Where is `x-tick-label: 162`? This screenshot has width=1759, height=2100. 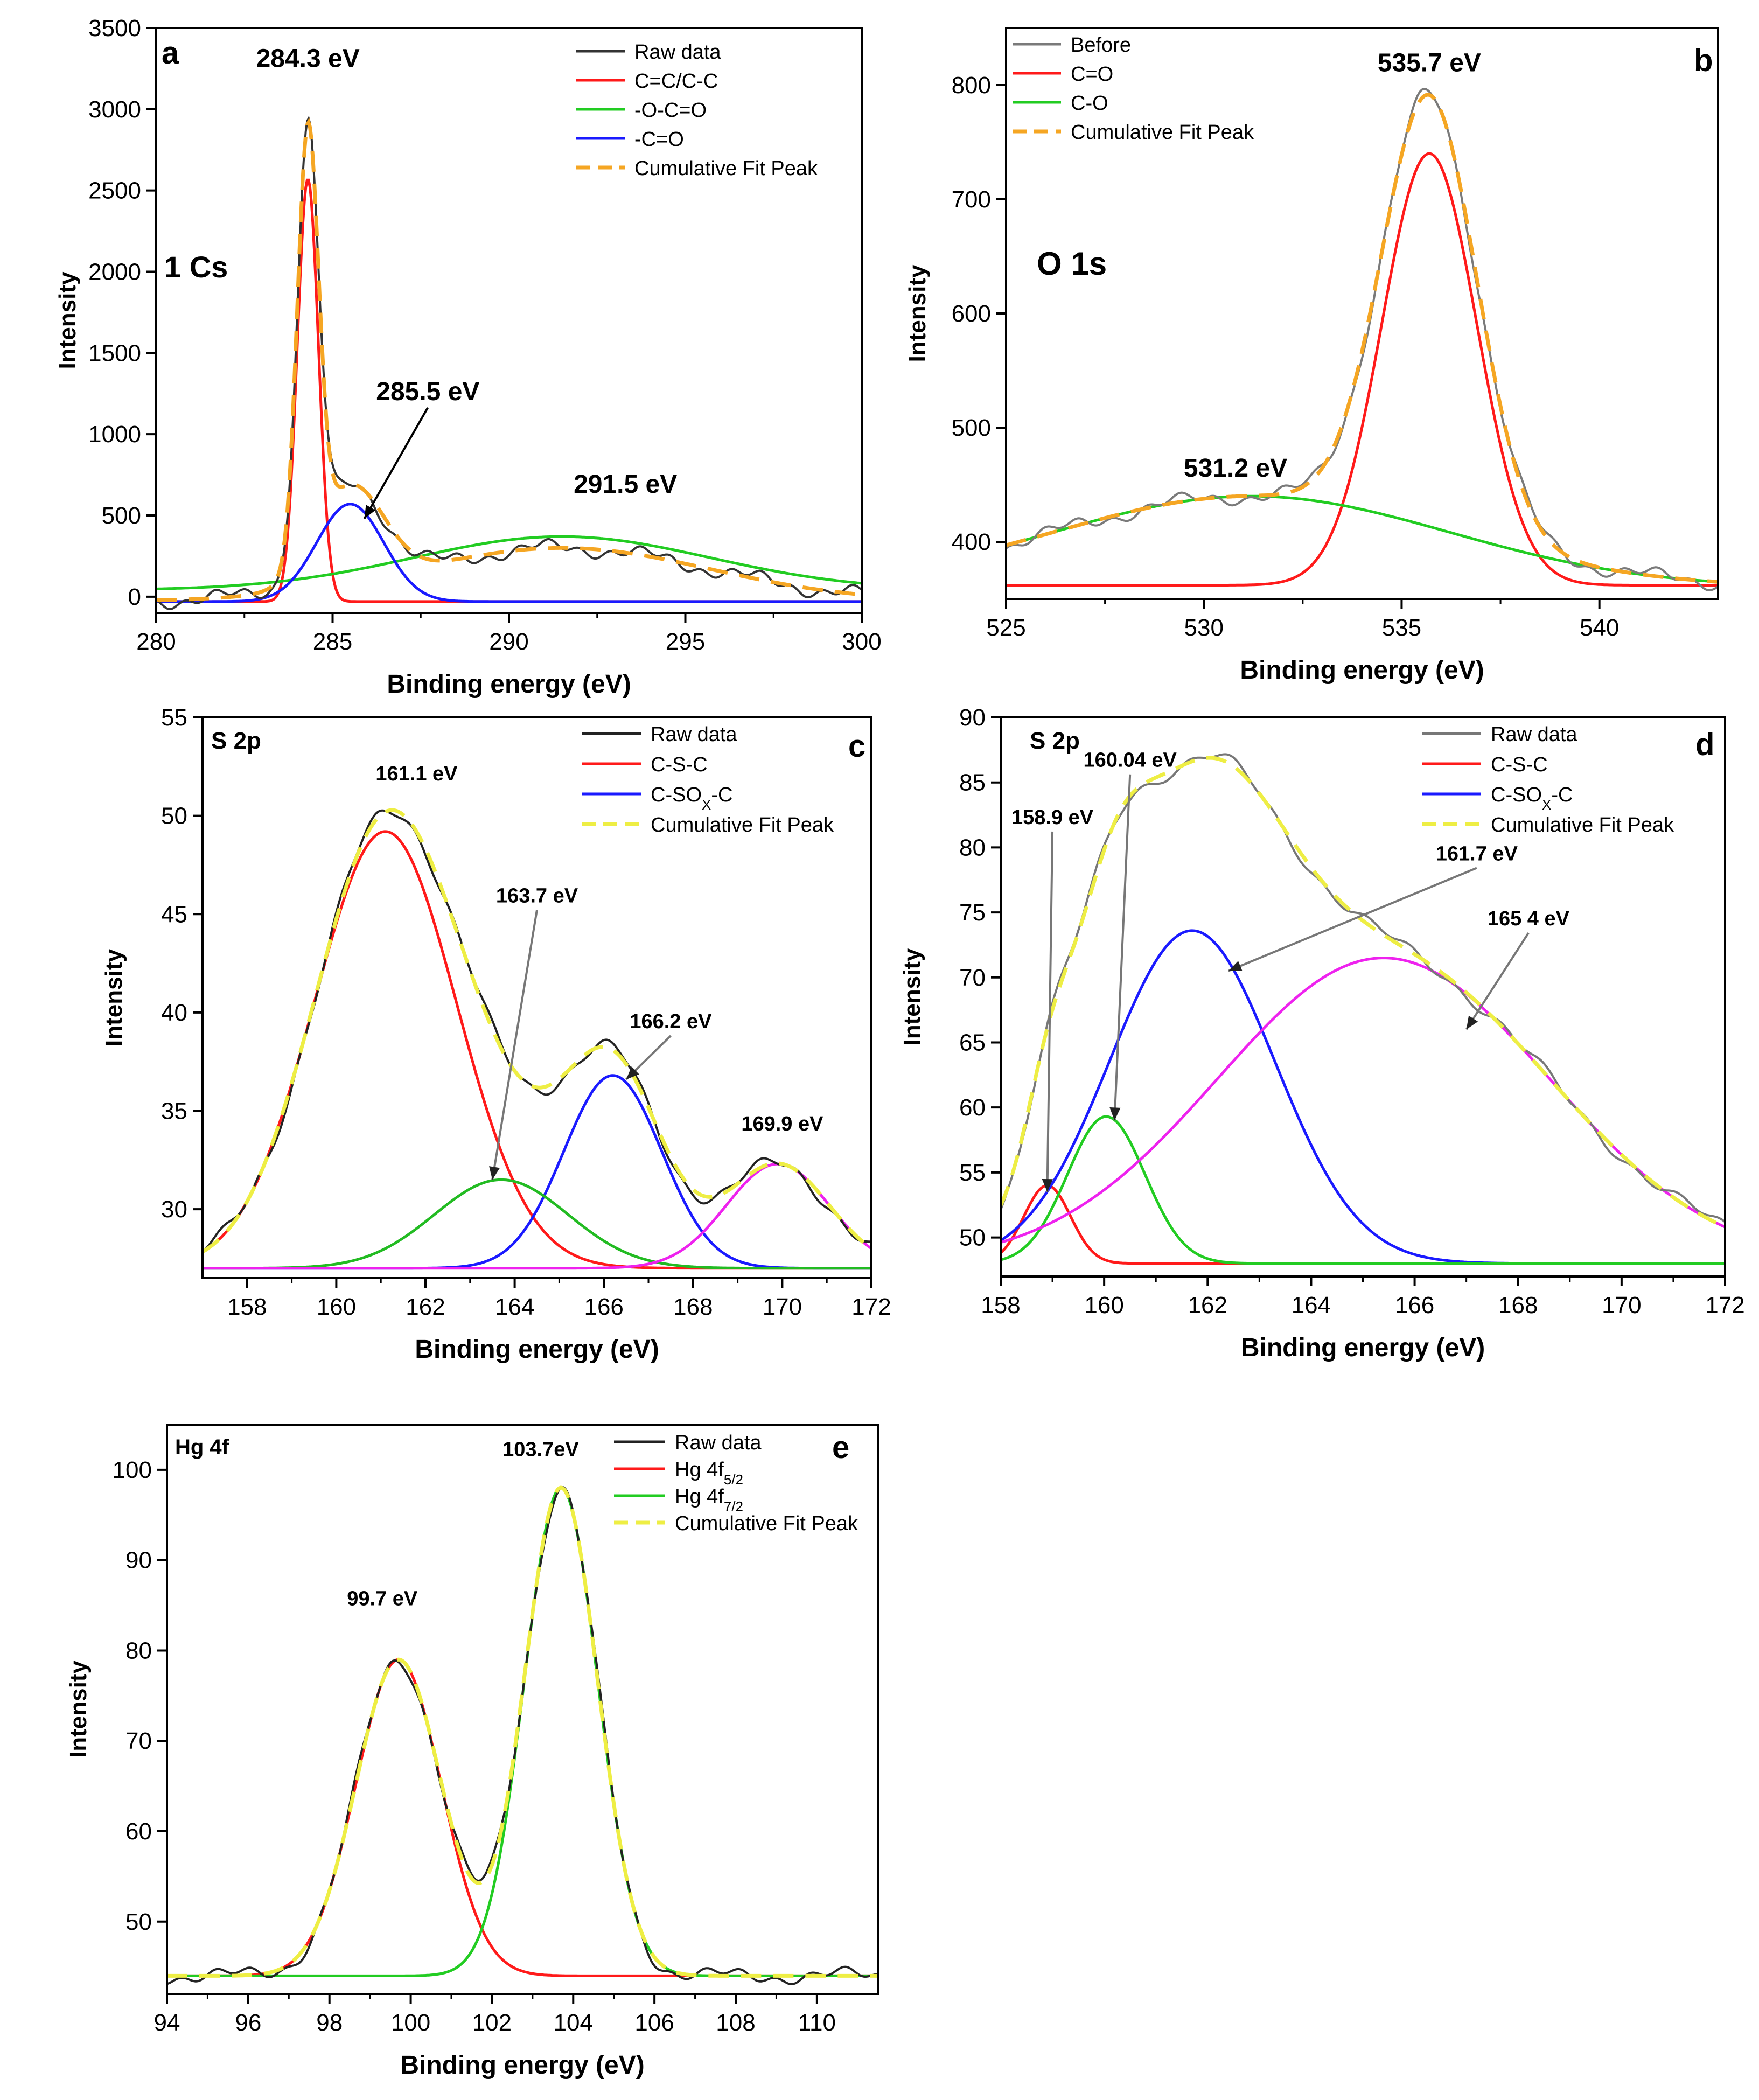 x-tick-label: 162 is located at coordinates (1207, 1305).